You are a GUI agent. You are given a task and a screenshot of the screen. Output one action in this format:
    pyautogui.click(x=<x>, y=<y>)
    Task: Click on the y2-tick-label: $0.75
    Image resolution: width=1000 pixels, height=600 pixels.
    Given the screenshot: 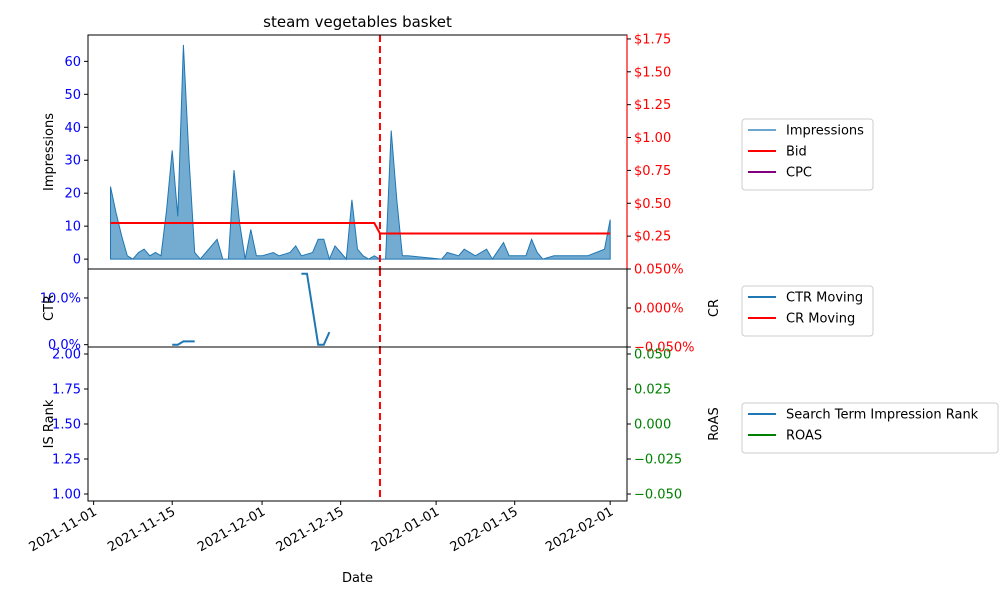 What is the action you would take?
    pyautogui.click(x=652, y=171)
    